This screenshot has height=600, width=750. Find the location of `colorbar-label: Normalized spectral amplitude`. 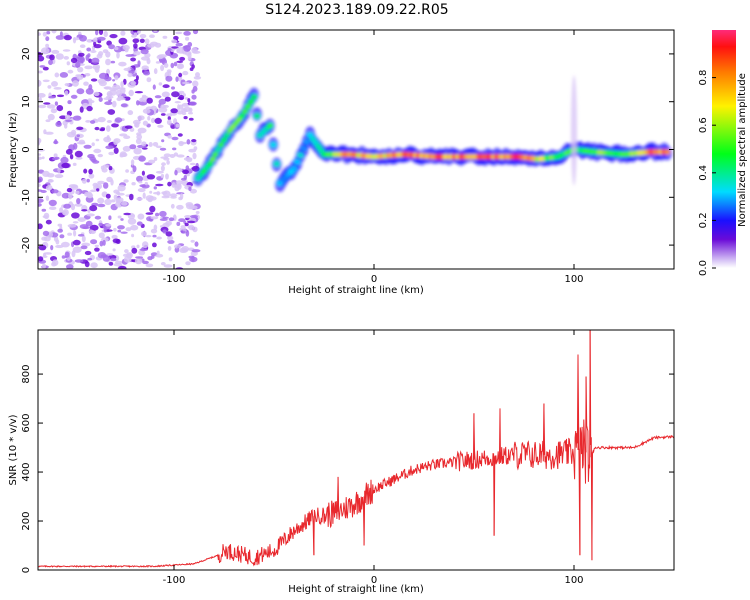

colorbar-label: Normalized spectral amplitude is located at coordinates (742, 150).